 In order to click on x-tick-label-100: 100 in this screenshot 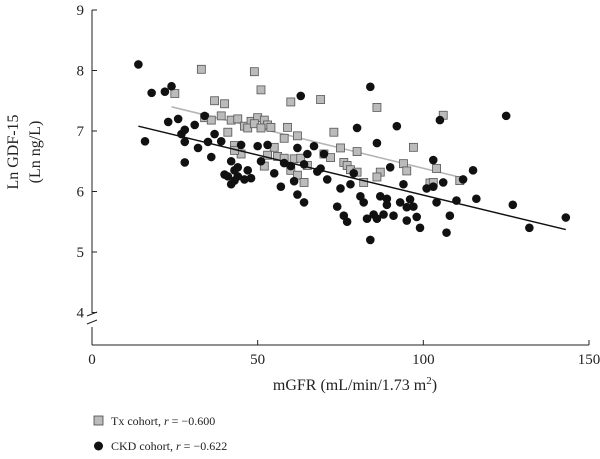, I will do `click(423, 360)`.